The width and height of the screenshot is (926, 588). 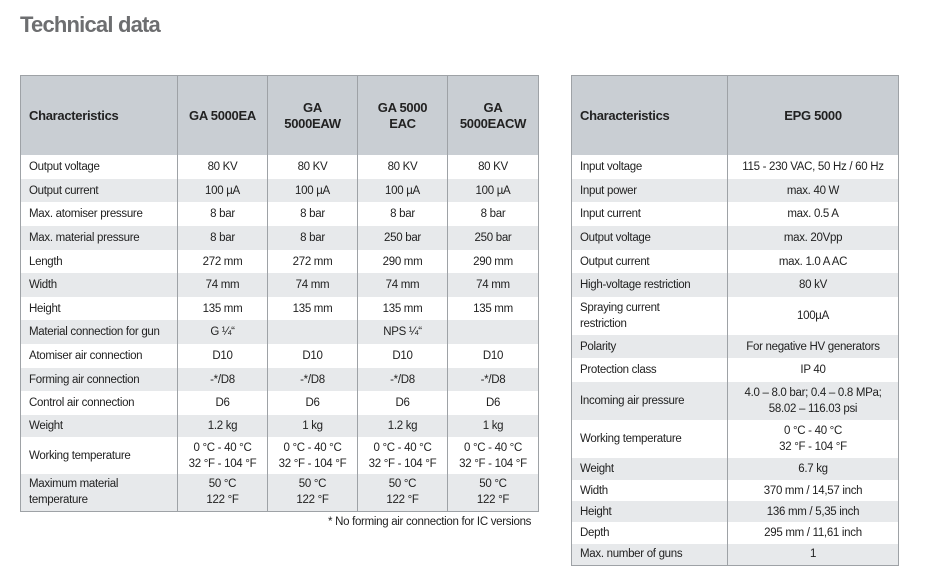 What do you see at coordinates (279, 356) in the screenshot?
I see `row: Atomiser air connection D10 D10 D10 D10` at bounding box center [279, 356].